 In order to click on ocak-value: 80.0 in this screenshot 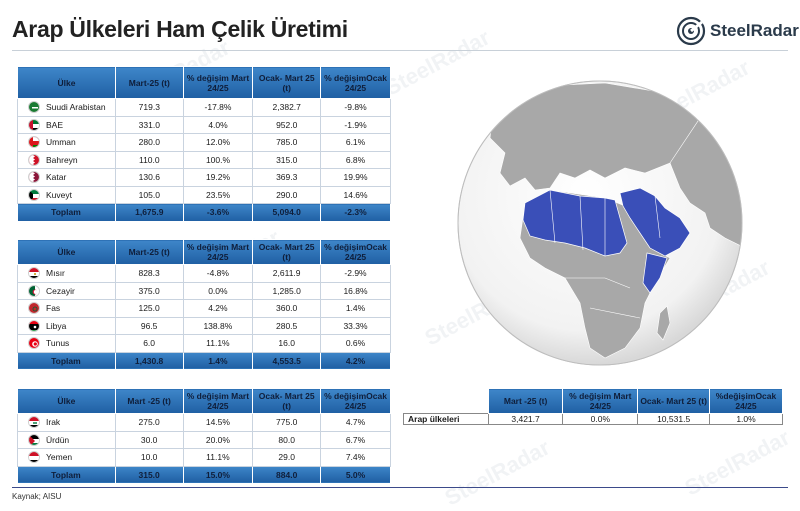, I will do `click(287, 439)`.